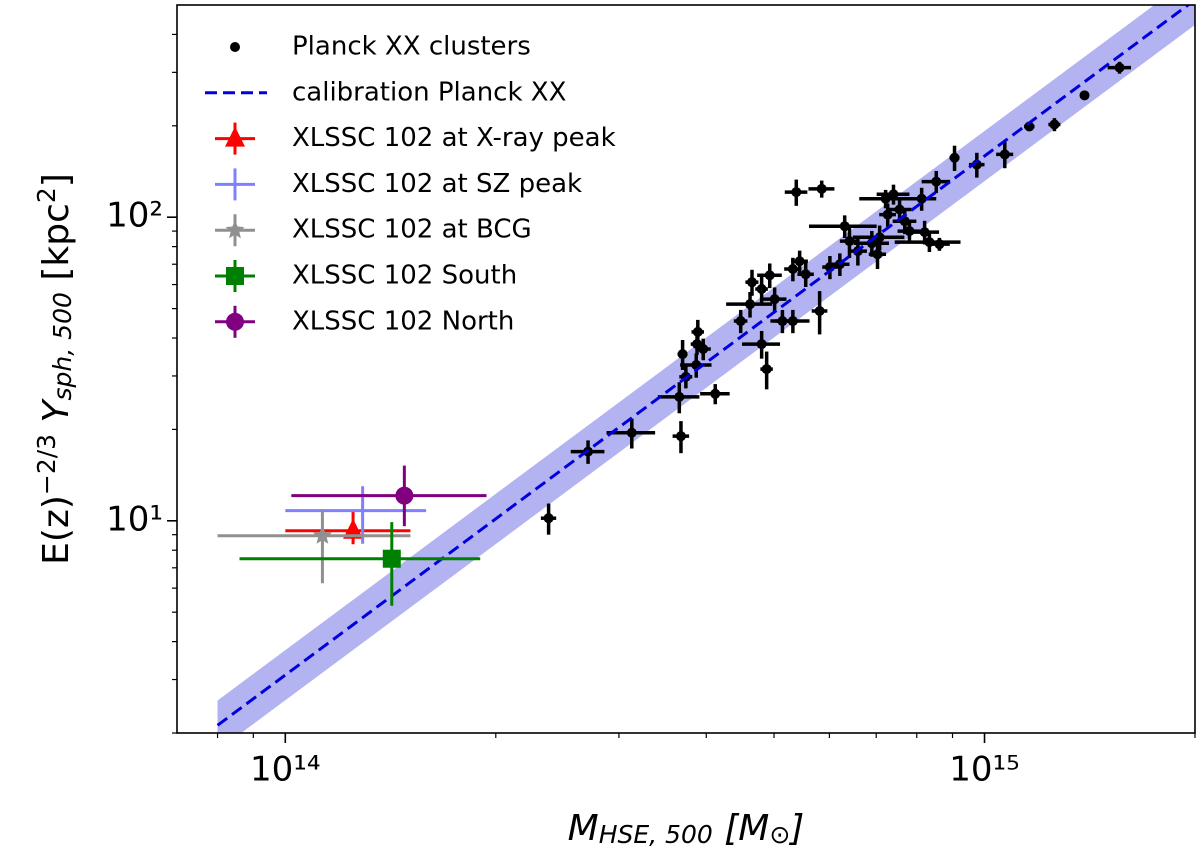 This screenshot has height=857, width=1200. What do you see at coordinates (429, 92) in the screenshot?
I see `legend-label: calibration Planck XX` at bounding box center [429, 92].